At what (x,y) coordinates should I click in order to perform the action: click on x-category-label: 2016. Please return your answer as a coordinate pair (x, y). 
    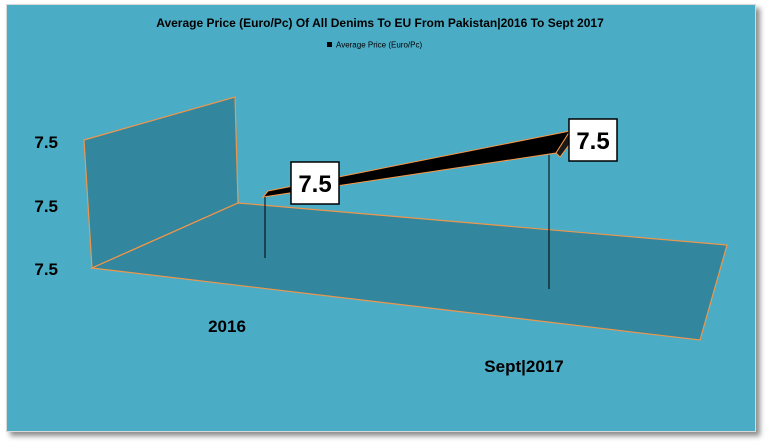
    Looking at the image, I should click on (227, 326).